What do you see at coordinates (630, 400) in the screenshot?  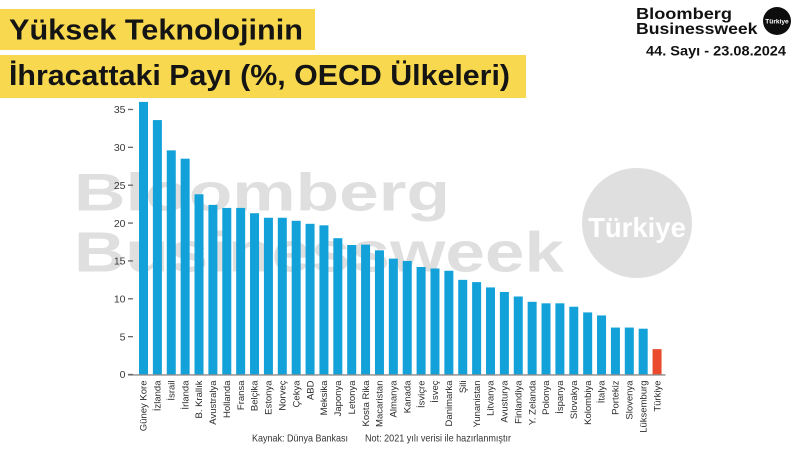 I see `svg-text: Slovenya` at bounding box center [630, 400].